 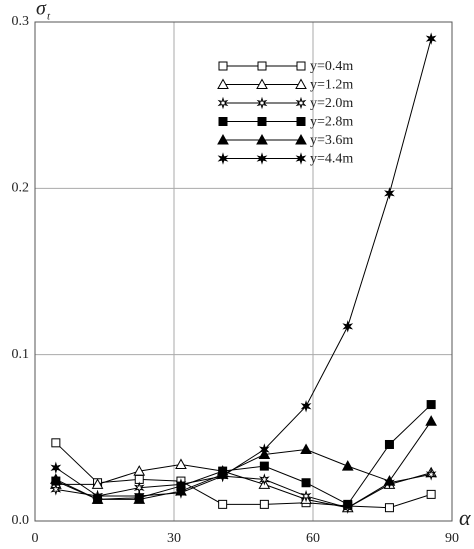 What do you see at coordinates (331, 66) in the screenshot?
I see `legend-label: y=0.4m` at bounding box center [331, 66].